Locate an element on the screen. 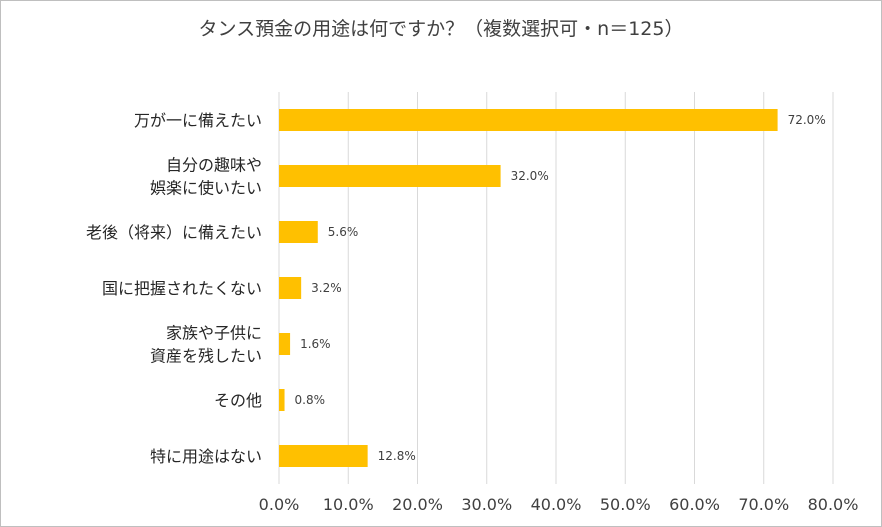 Image resolution: width=882 pixels, height=527 pixels. data-label-5: 0.8% is located at coordinates (310, 400).